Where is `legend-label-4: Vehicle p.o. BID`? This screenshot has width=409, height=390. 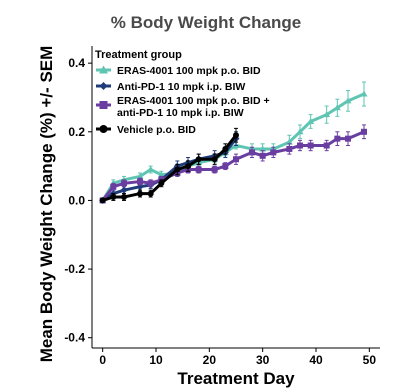 legend-label-4: Vehicle p.o. BID is located at coordinates (156, 130).